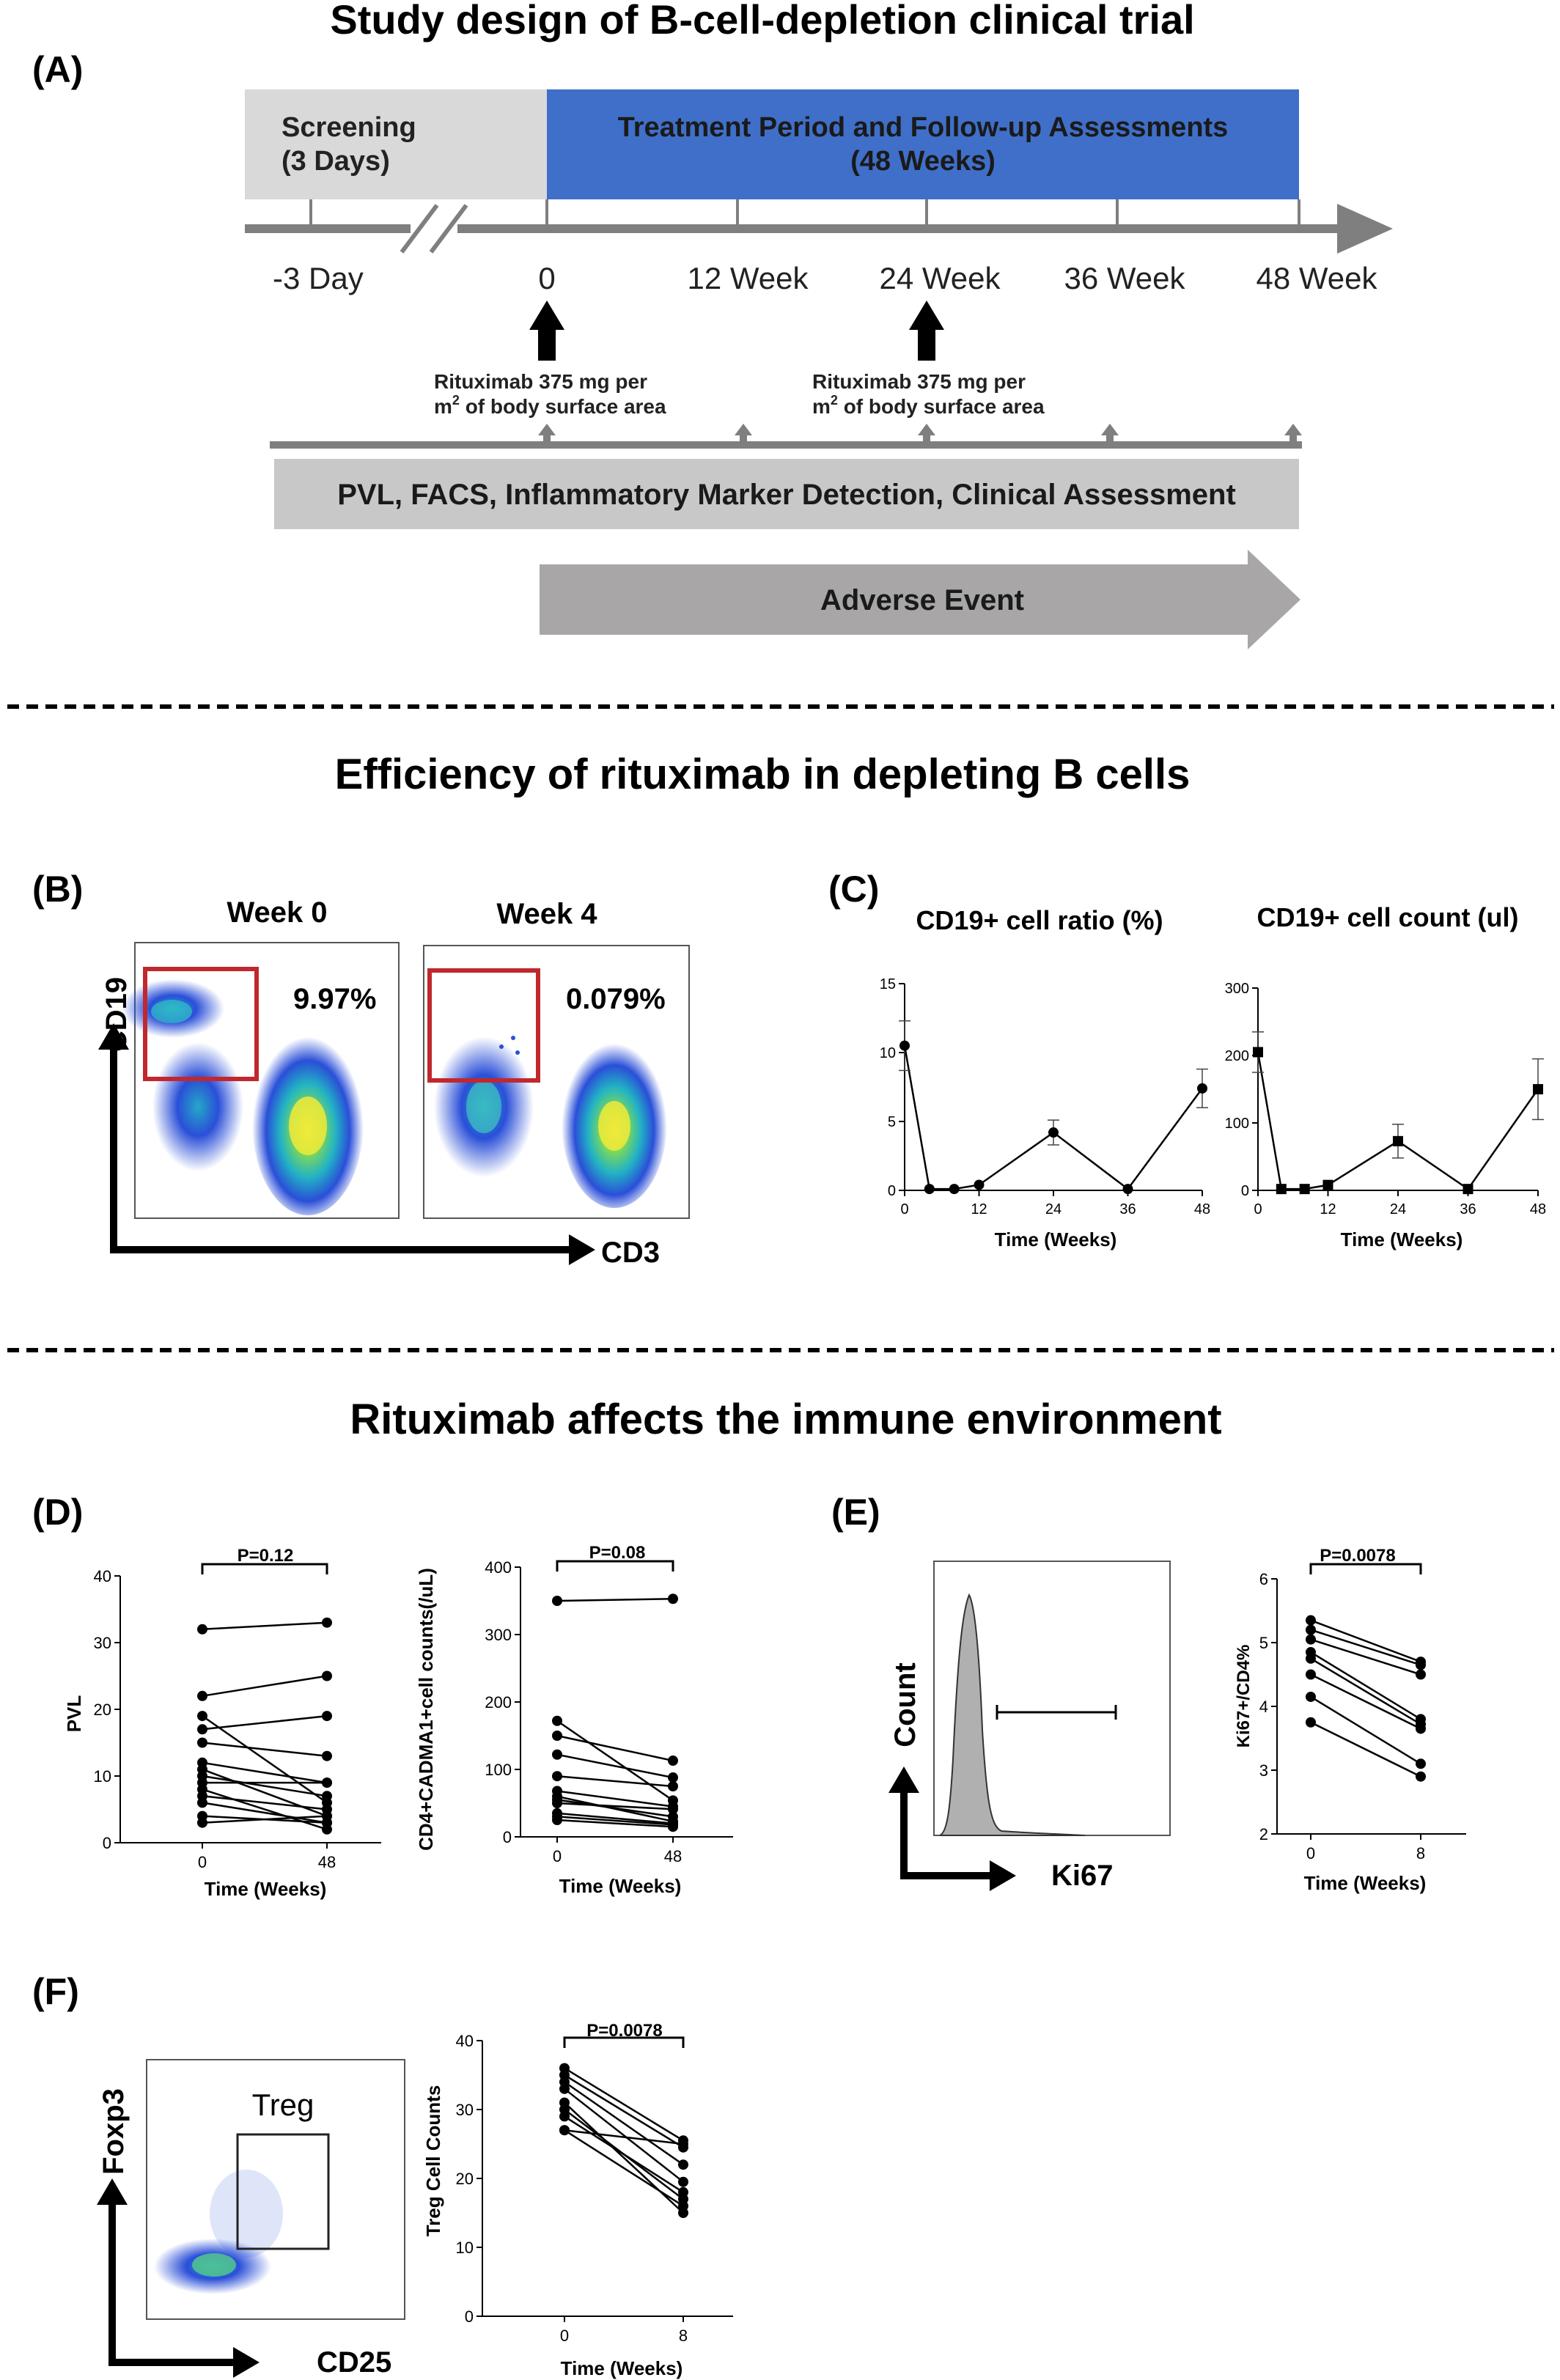 The height and width of the screenshot is (2380, 1560). Describe the element at coordinates (116, 1015) in the screenshot. I see `cd19-axis-label: CD19` at that location.